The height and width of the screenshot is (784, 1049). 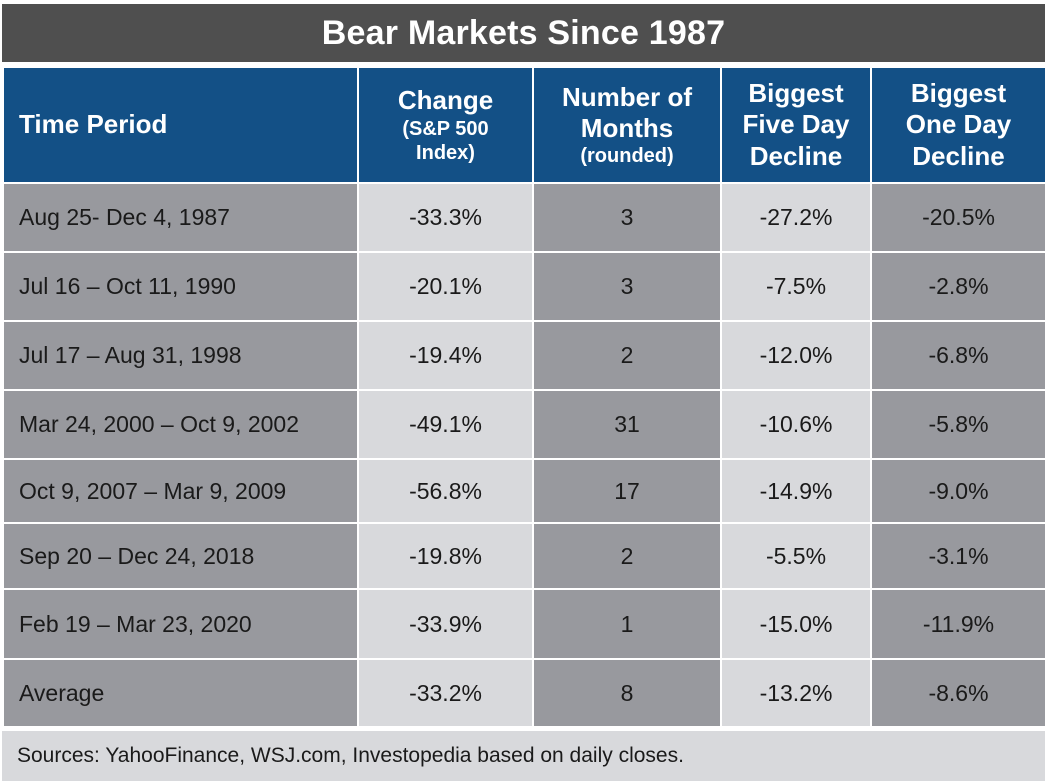 What do you see at coordinates (958, 217) in the screenshot?
I see `cell-one-day: -20.5%` at bounding box center [958, 217].